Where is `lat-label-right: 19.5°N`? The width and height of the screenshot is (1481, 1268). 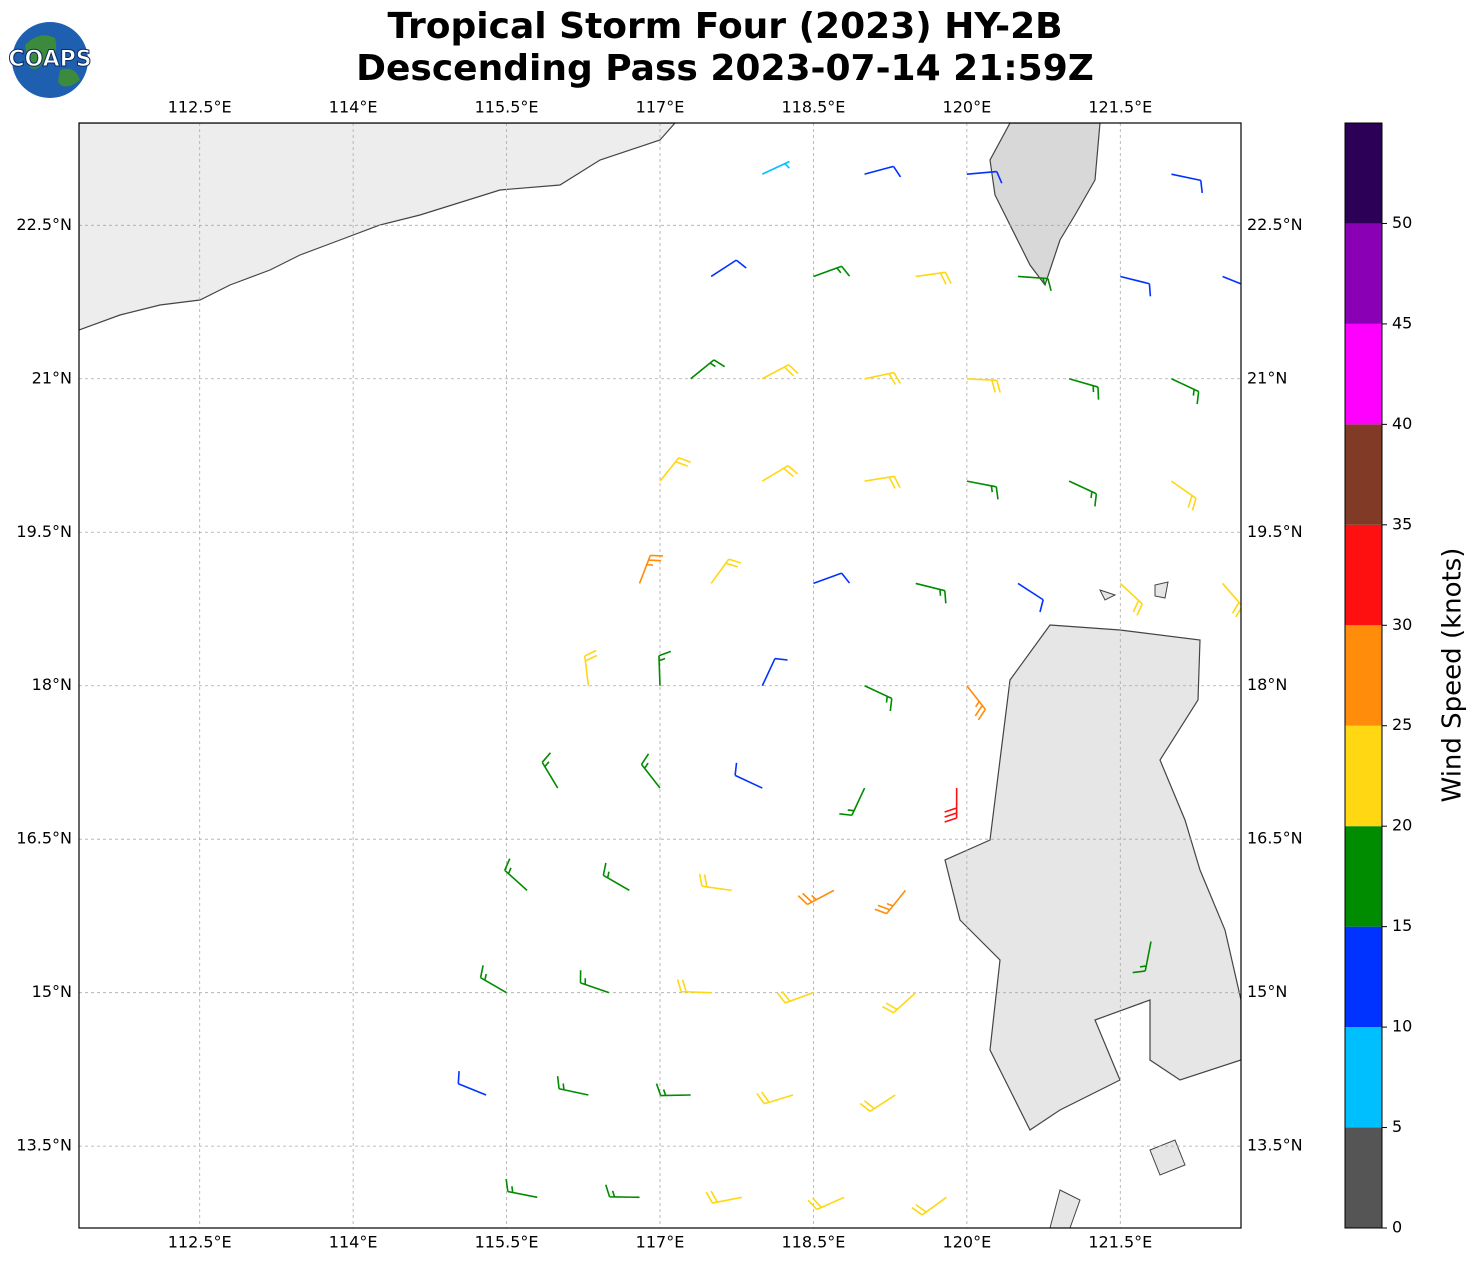 lat-label-right: 19.5°N is located at coordinates (1275, 531).